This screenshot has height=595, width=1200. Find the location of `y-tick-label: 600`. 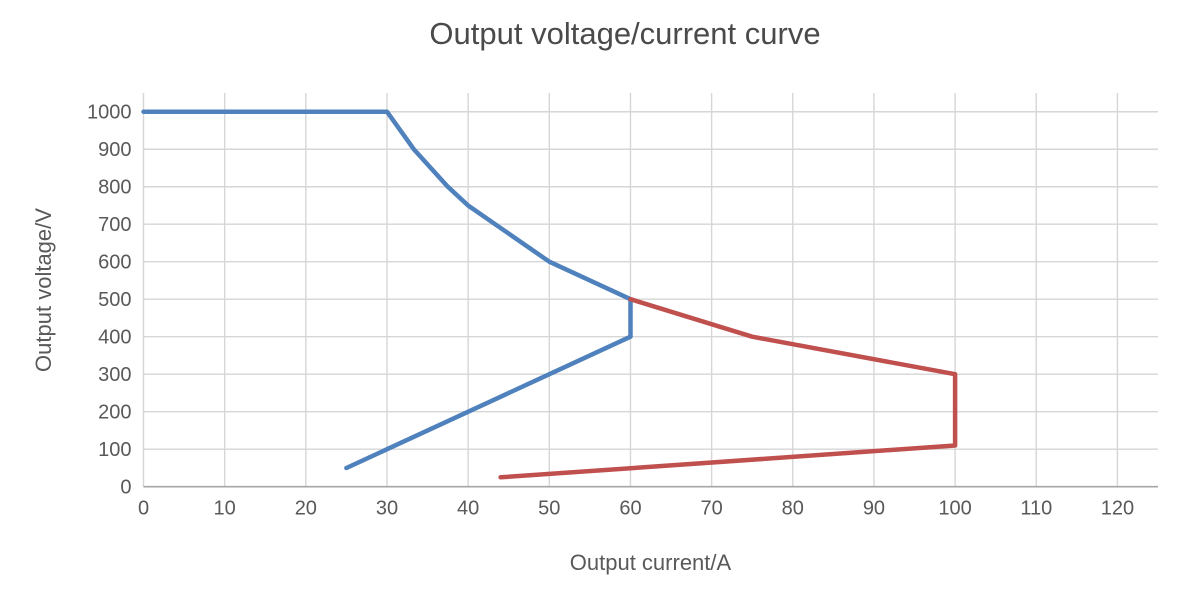

y-tick-label: 600 is located at coordinates (114, 263).